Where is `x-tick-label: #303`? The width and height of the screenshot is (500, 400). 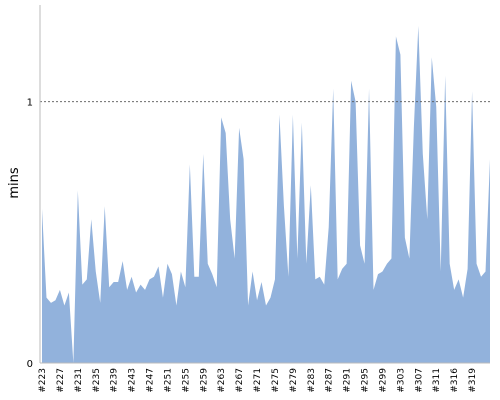 x-tick-label: #303 is located at coordinates (401, 380).